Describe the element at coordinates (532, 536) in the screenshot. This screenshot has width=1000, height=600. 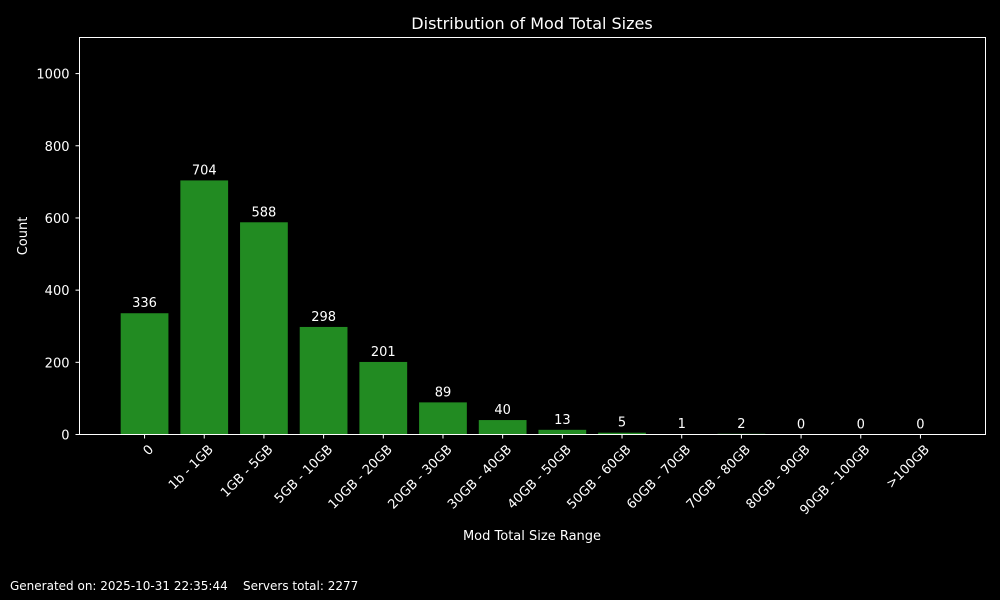
I see `x-axis-label: Mod Total Size Range` at that location.